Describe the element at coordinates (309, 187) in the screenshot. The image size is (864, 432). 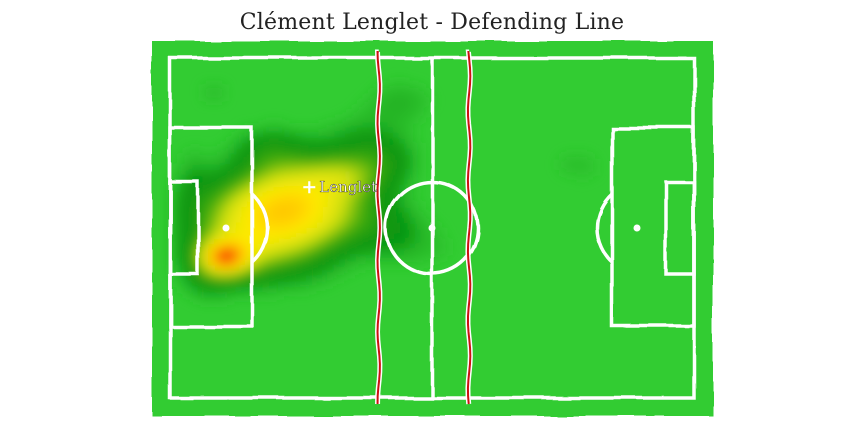
I see `player-position-cross` at that location.